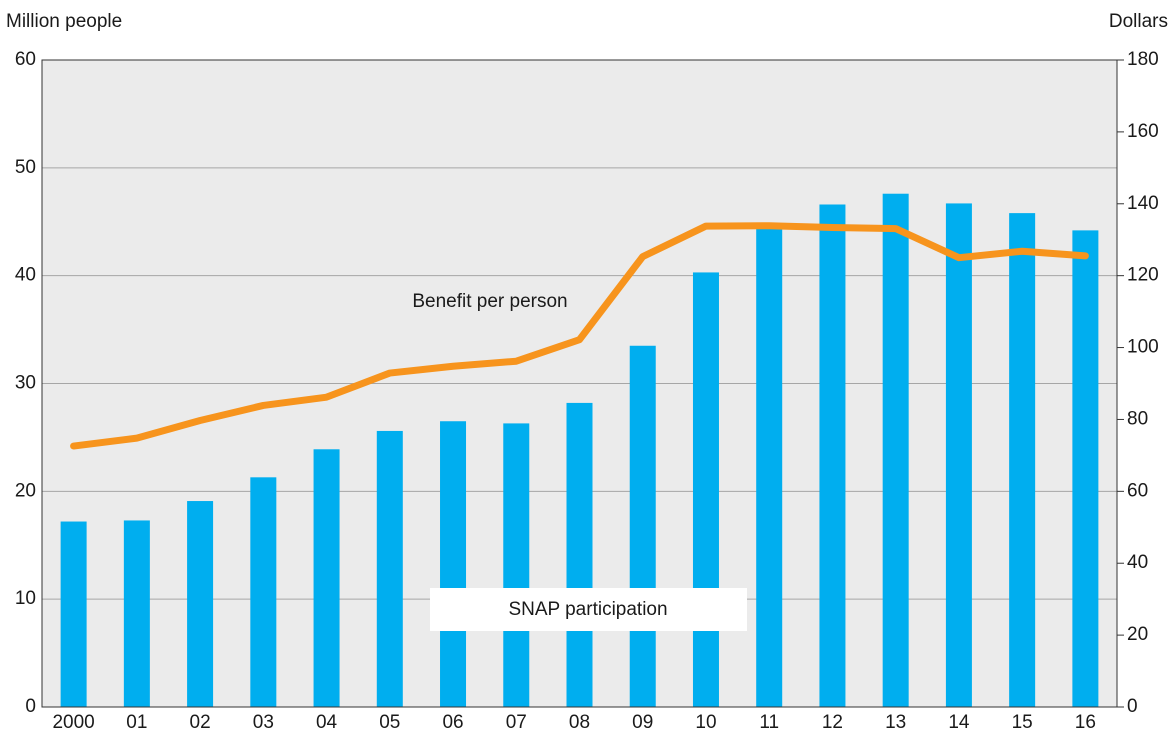 The height and width of the screenshot is (737, 1173). Describe the element at coordinates (1143, 275) in the screenshot. I see `y2-tick-label: 120` at that location.